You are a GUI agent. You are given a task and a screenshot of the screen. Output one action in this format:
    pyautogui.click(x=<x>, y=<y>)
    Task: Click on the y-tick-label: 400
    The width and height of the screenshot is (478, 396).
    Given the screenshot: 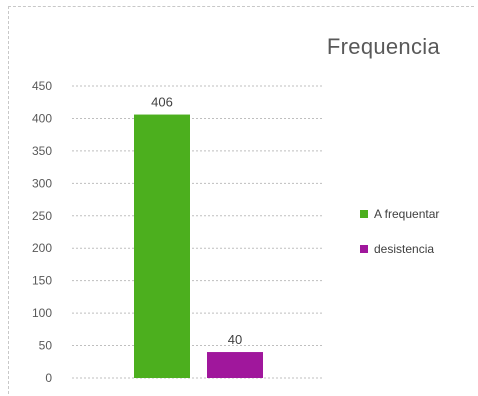 What is the action you would take?
    pyautogui.click(x=42, y=118)
    